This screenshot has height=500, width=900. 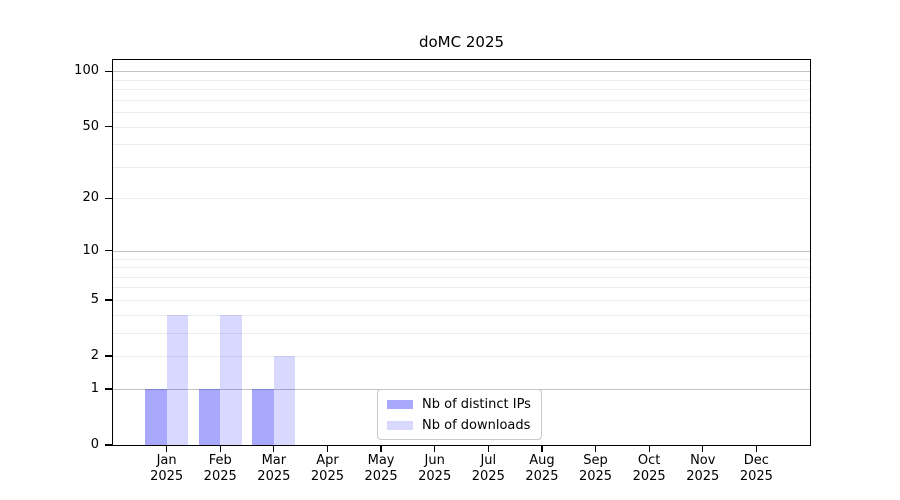 I want to click on x-tick-label: Jan 2025, so click(x=167, y=469).